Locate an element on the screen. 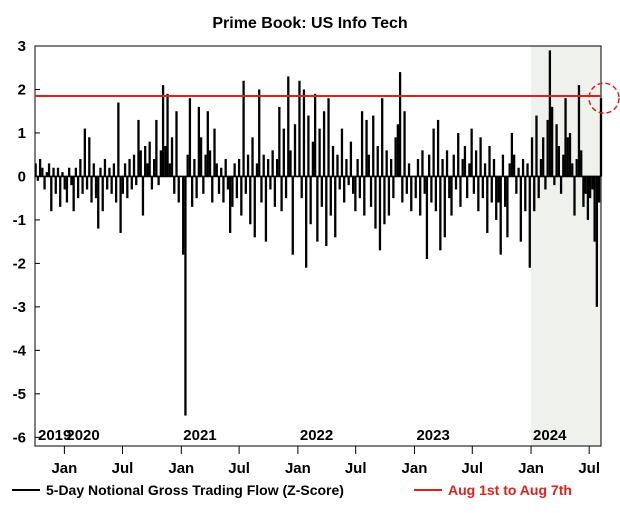 This screenshot has height=513, width=620. x-year-label: 2023 is located at coordinates (432, 435).